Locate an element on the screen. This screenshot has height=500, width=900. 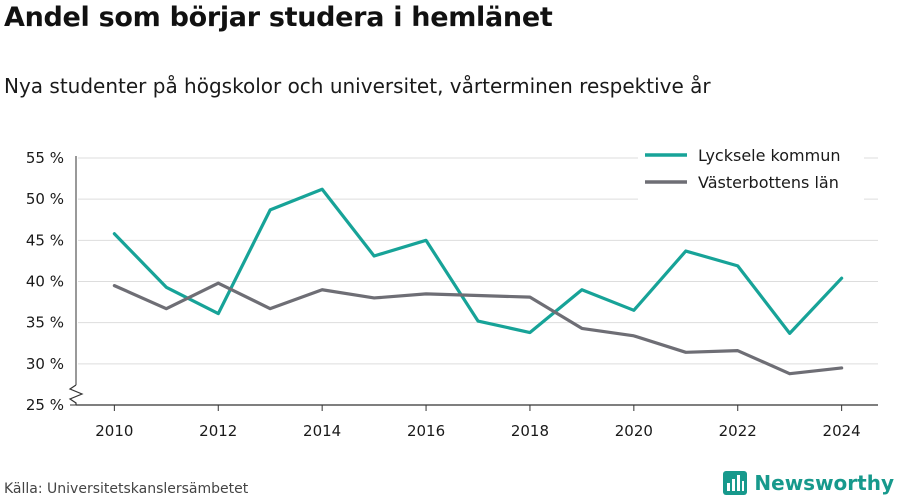
legend-background is located at coordinates (751, 171).